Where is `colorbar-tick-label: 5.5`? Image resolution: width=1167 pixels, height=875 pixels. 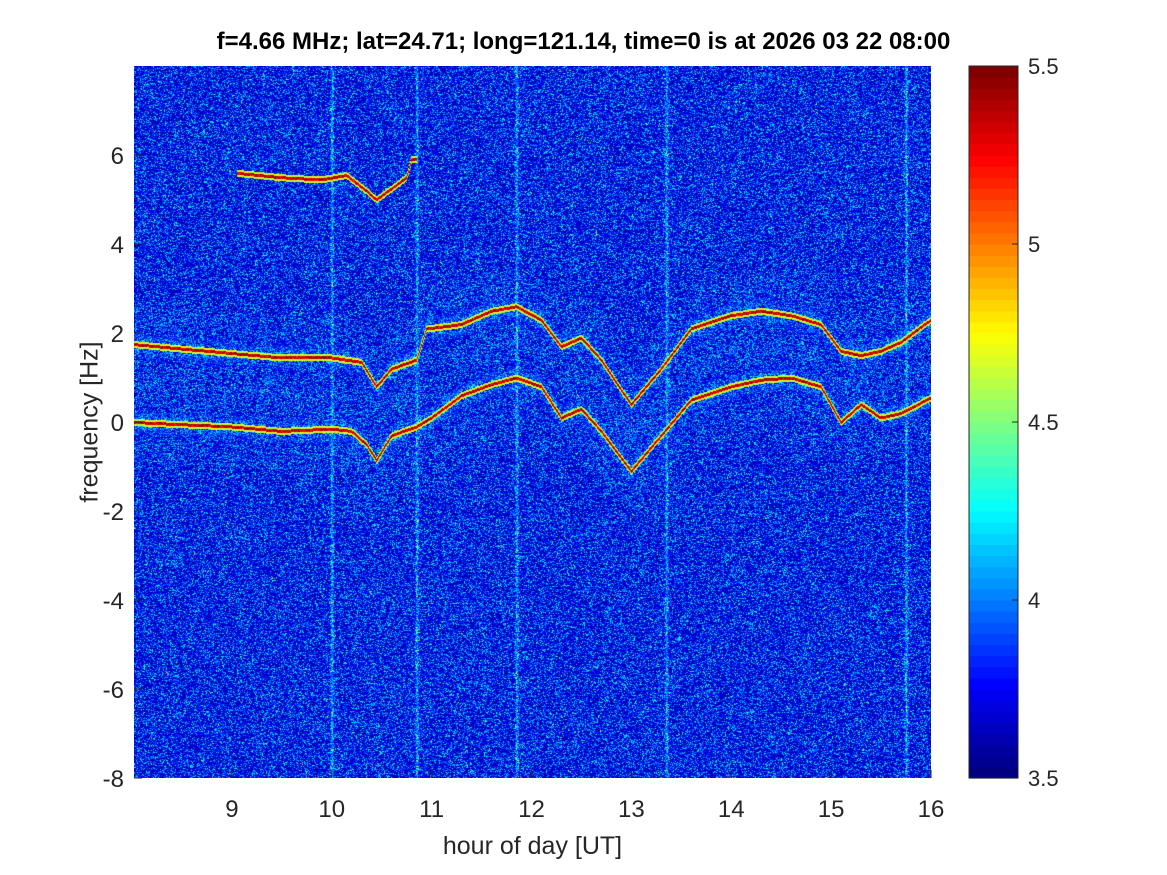
colorbar-tick-label: 5.5 is located at coordinates (1043, 66).